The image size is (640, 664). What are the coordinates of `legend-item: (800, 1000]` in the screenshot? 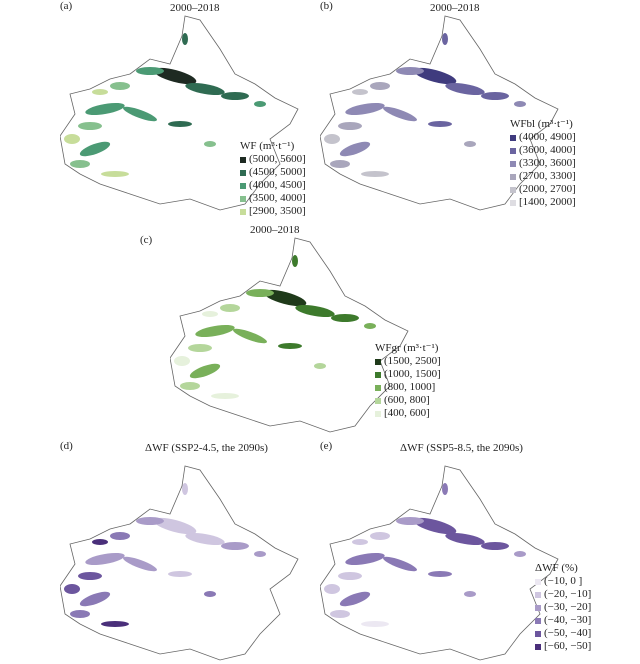 It's located at (408, 387).